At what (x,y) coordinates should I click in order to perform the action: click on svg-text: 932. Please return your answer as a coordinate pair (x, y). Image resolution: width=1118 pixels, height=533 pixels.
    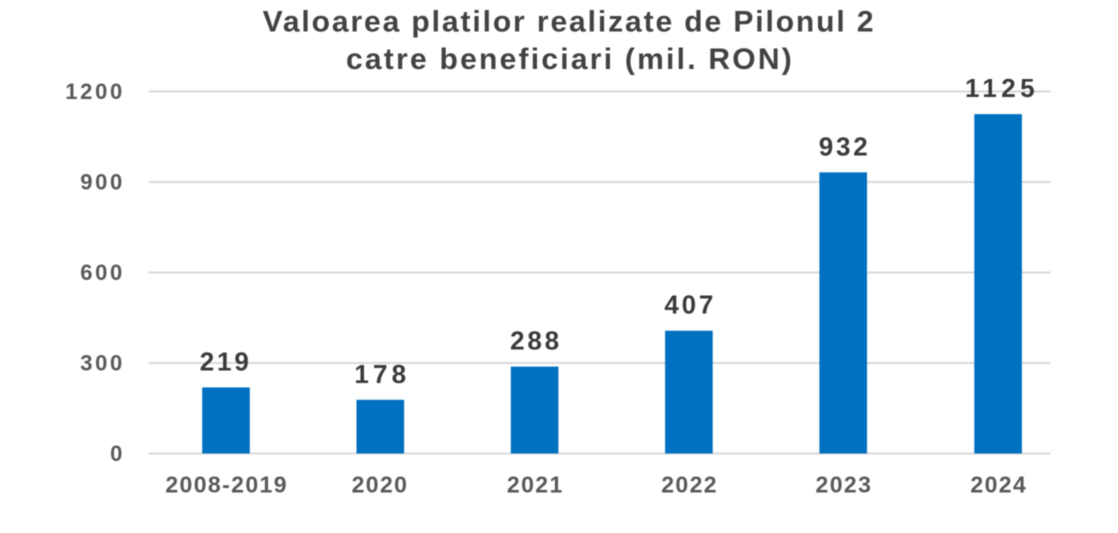
    Looking at the image, I should click on (845, 146).